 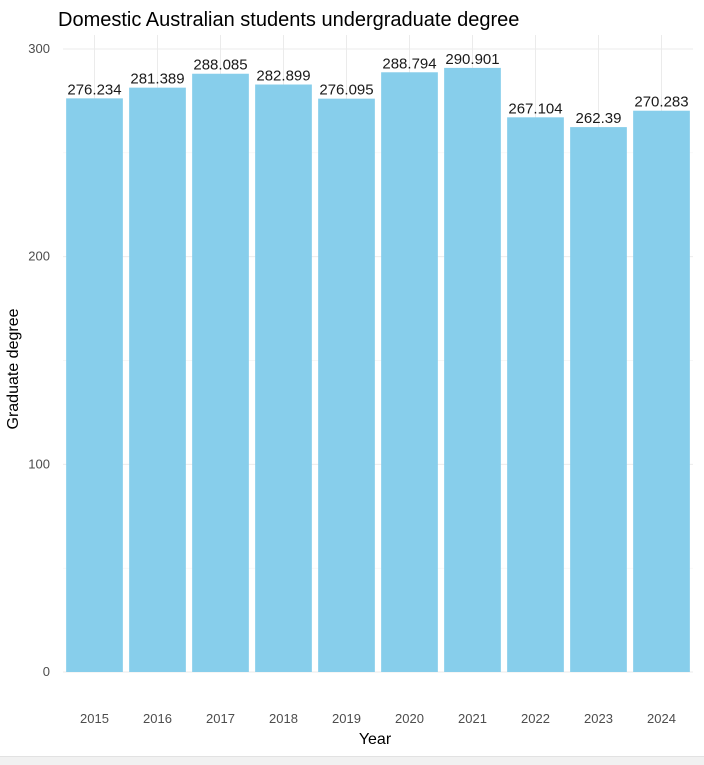 I want to click on y-axis-ticks: 0 100 200 300, so click(x=39, y=360).